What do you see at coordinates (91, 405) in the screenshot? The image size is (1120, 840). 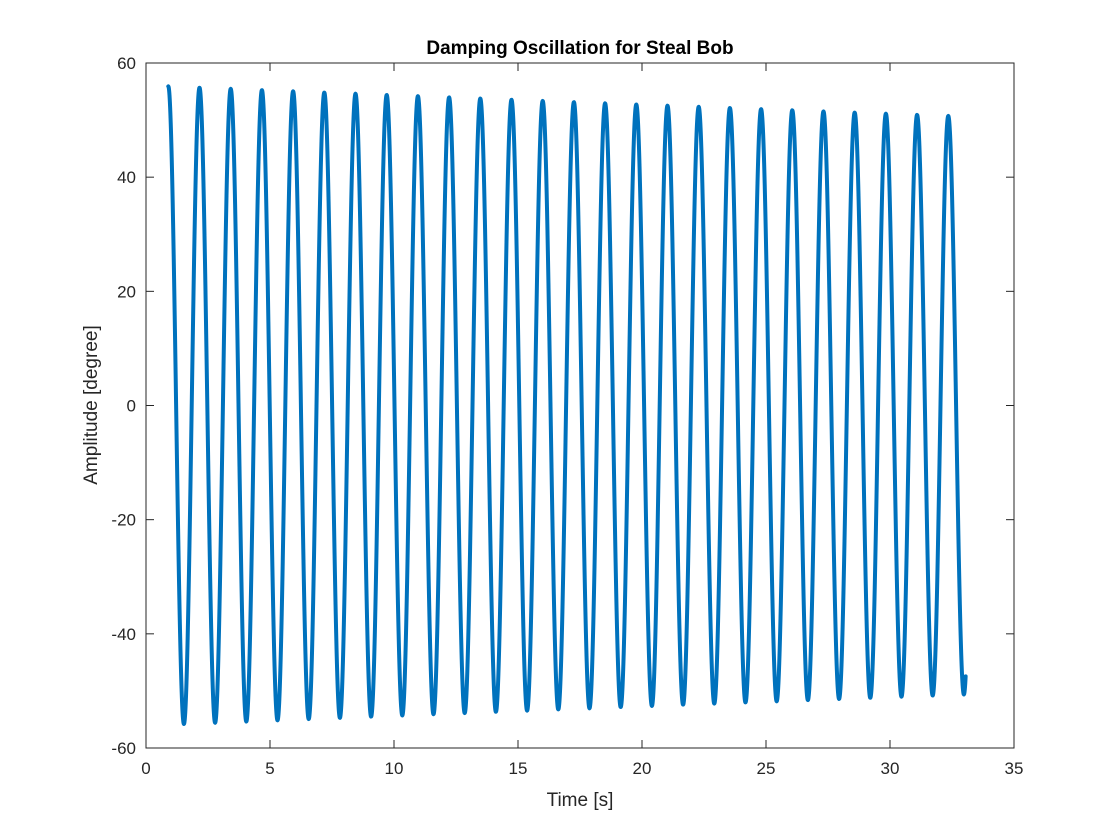 I see `y-axis-label: Amplitude [degree]` at bounding box center [91, 405].